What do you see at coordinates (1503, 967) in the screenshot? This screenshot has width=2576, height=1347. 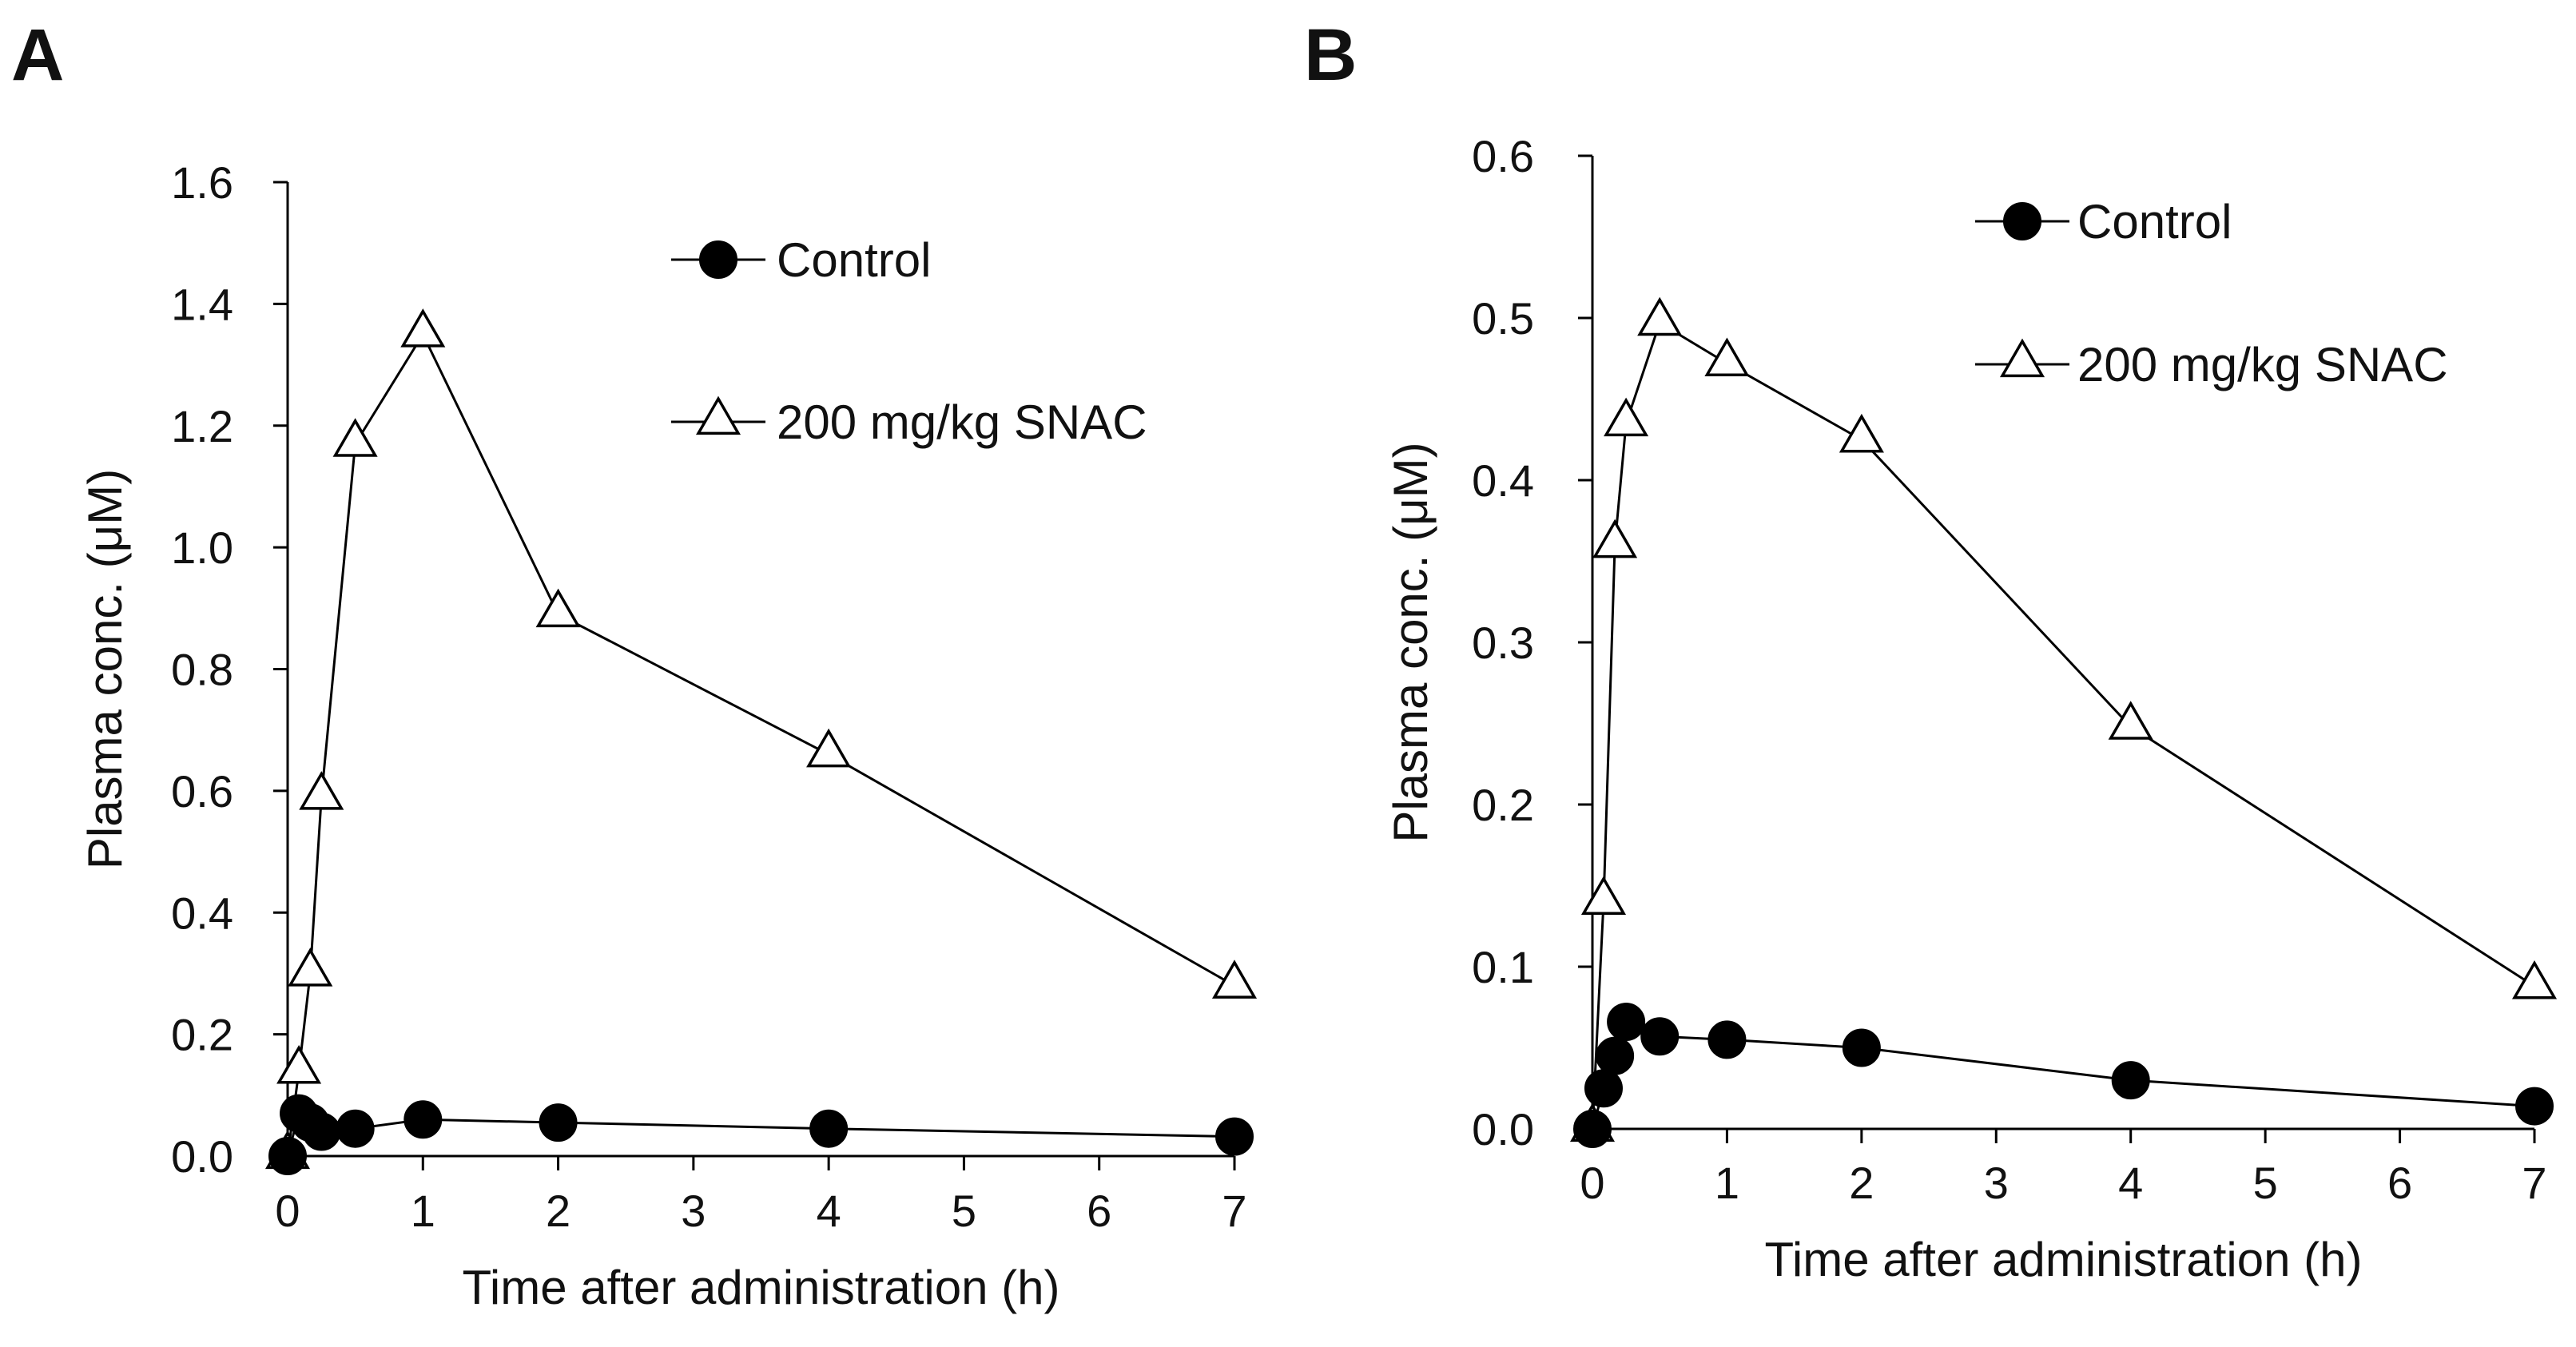 I see `y-tick-label: 0.1` at bounding box center [1503, 967].